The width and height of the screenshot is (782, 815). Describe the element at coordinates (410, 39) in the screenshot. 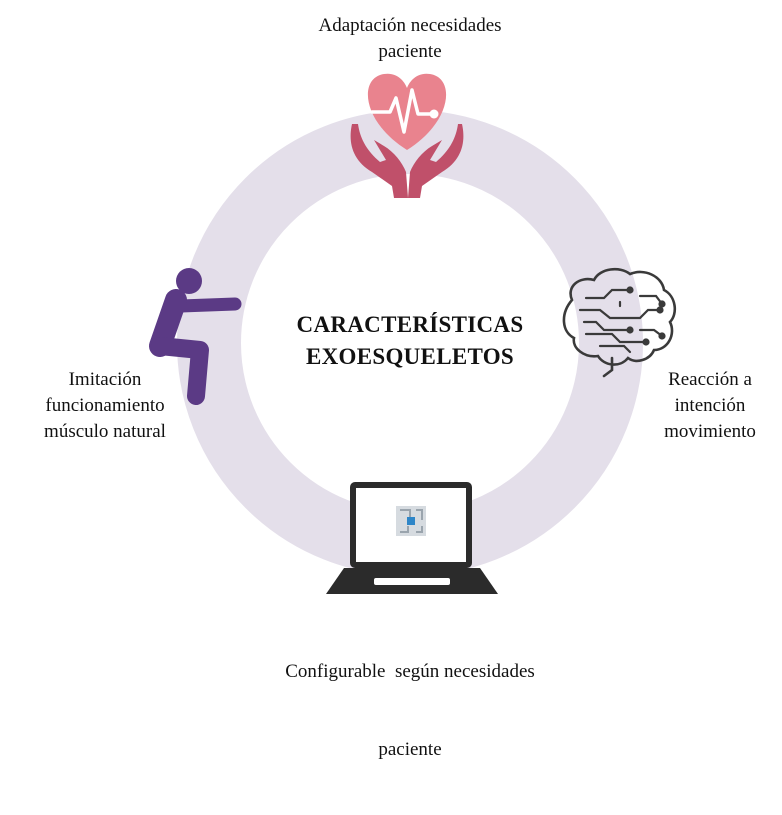

I see `feature-label-top: Adaptación necesidades paciente` at that location.